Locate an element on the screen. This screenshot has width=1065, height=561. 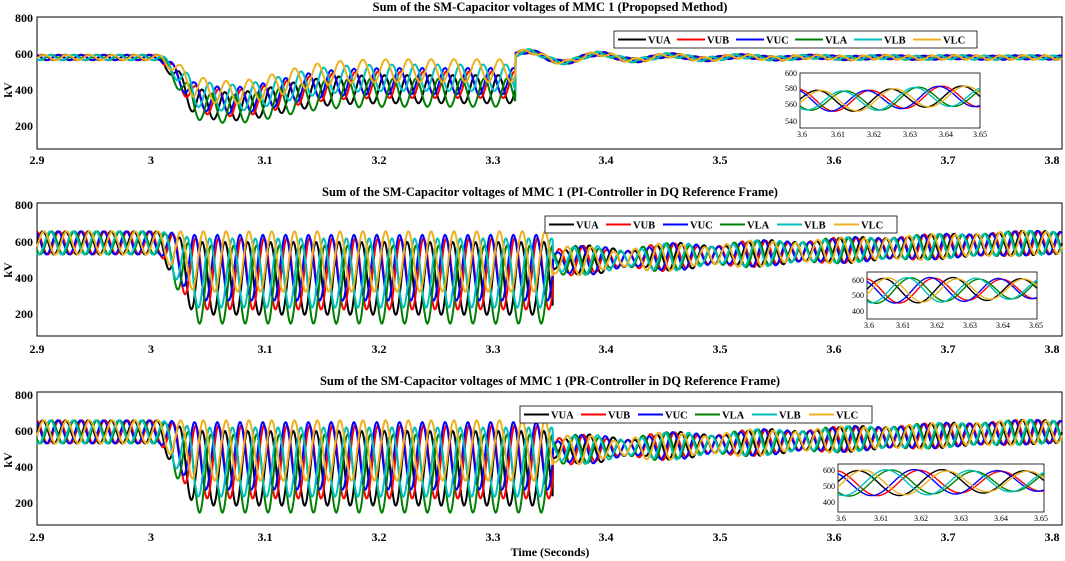
panel-3-inset: 400 500 600 3.6 3.61 3.62 3.63 3.64 3.65 is located at coordinates (935, 493).